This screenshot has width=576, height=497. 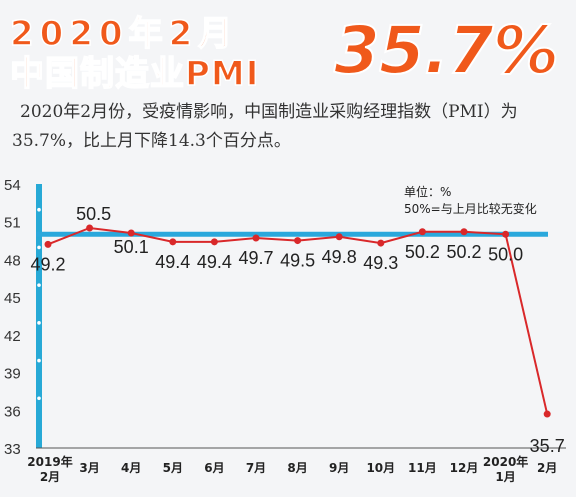 I want to click on x-tick-label: 11月, so click(x=422, y=468).